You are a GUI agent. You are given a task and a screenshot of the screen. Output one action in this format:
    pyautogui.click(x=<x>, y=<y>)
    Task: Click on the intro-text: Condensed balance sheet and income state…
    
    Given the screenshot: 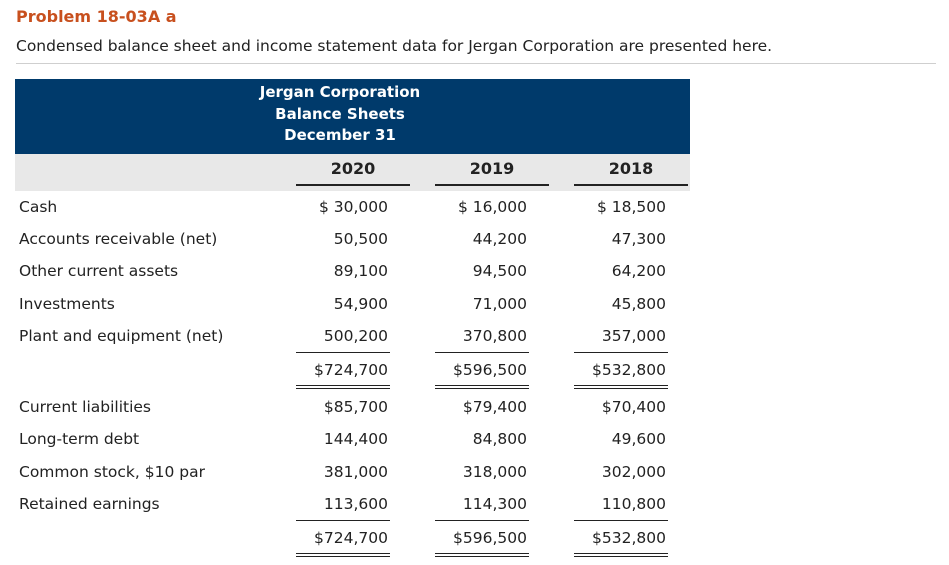 What is the action you would take?
    pyautogui.click(x=394, y=46)
    